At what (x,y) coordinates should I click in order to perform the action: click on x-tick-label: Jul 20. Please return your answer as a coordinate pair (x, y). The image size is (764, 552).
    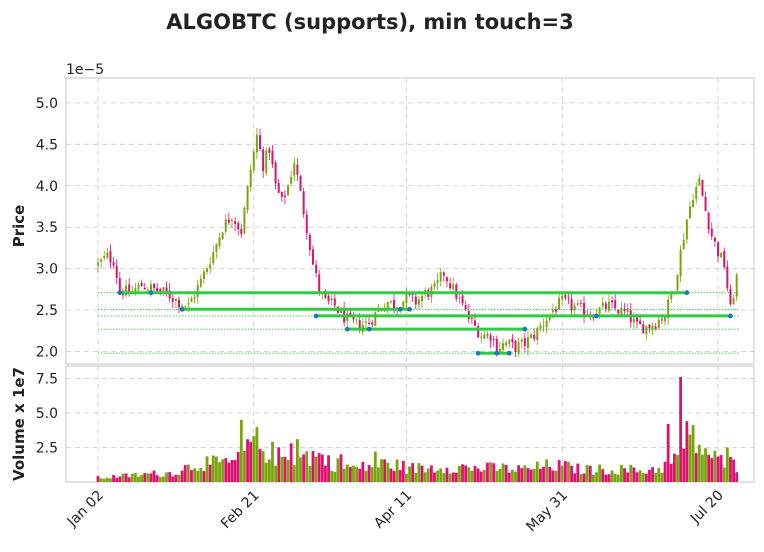
    Looking at the image, I should click on (707, 508).